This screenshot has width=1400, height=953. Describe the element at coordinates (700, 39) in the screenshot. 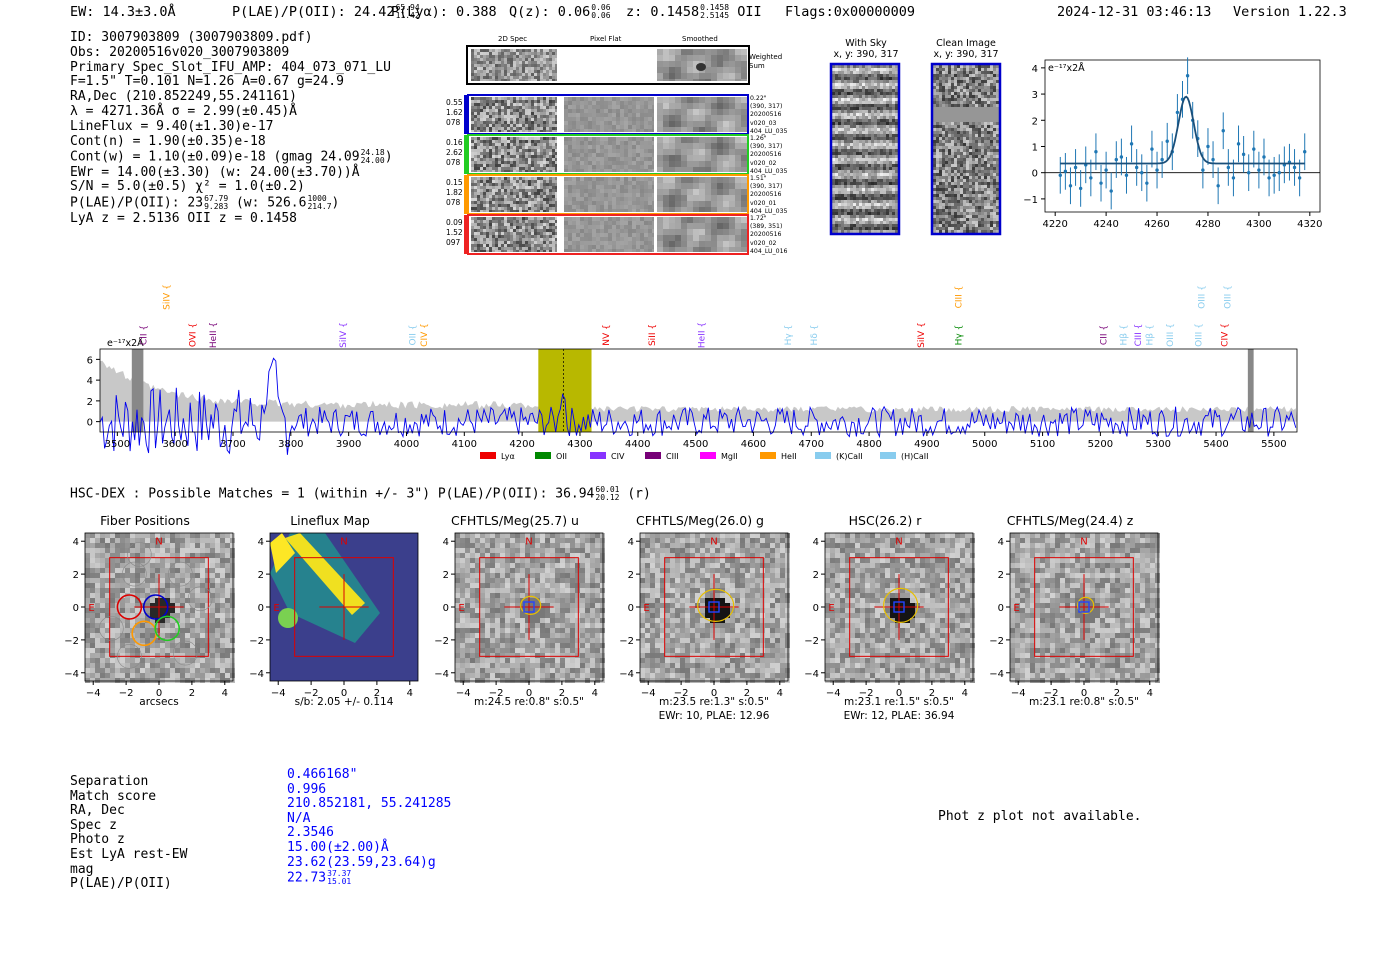

I see `cutout-col-smoothed: Smoothed` at that location.